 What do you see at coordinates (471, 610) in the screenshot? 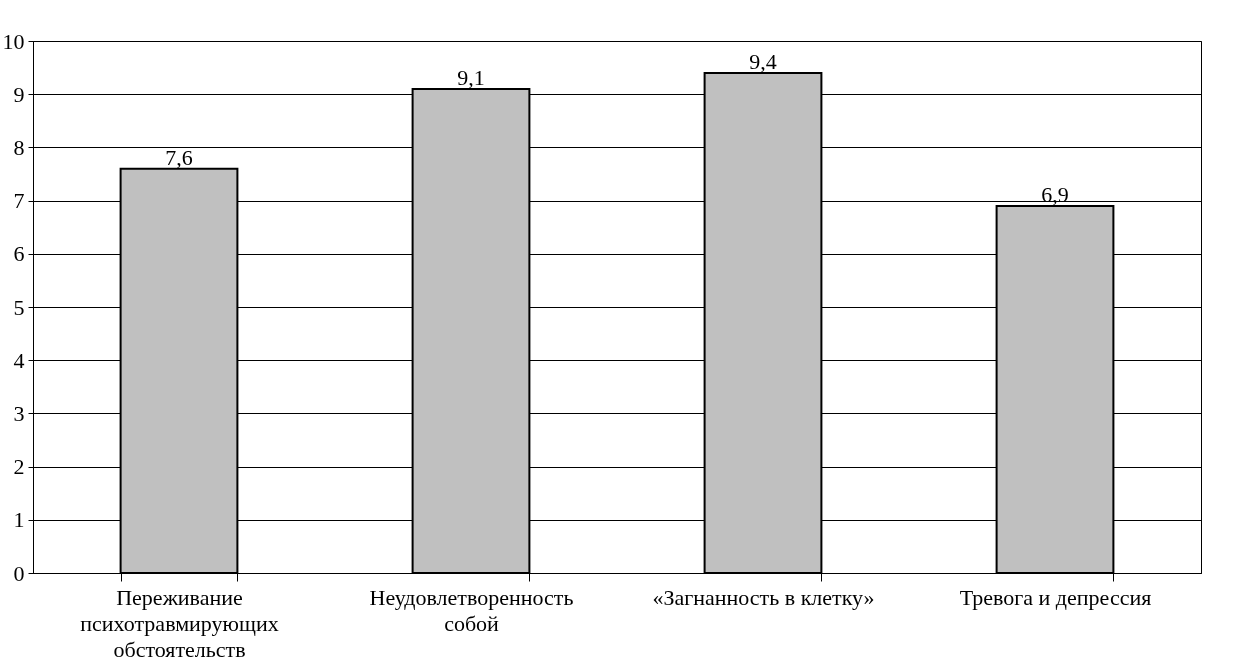
I see `x-tick-label: Неудовлетворенность собой` at bounding box center [471, 610].